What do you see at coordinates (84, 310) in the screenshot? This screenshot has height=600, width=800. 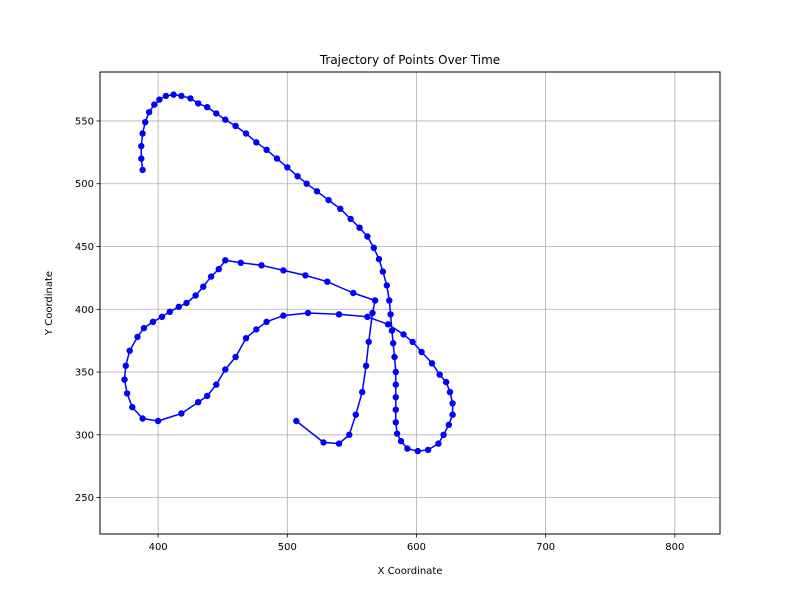 I see `y-tick-label: 400` at bounding box center [84, 310].